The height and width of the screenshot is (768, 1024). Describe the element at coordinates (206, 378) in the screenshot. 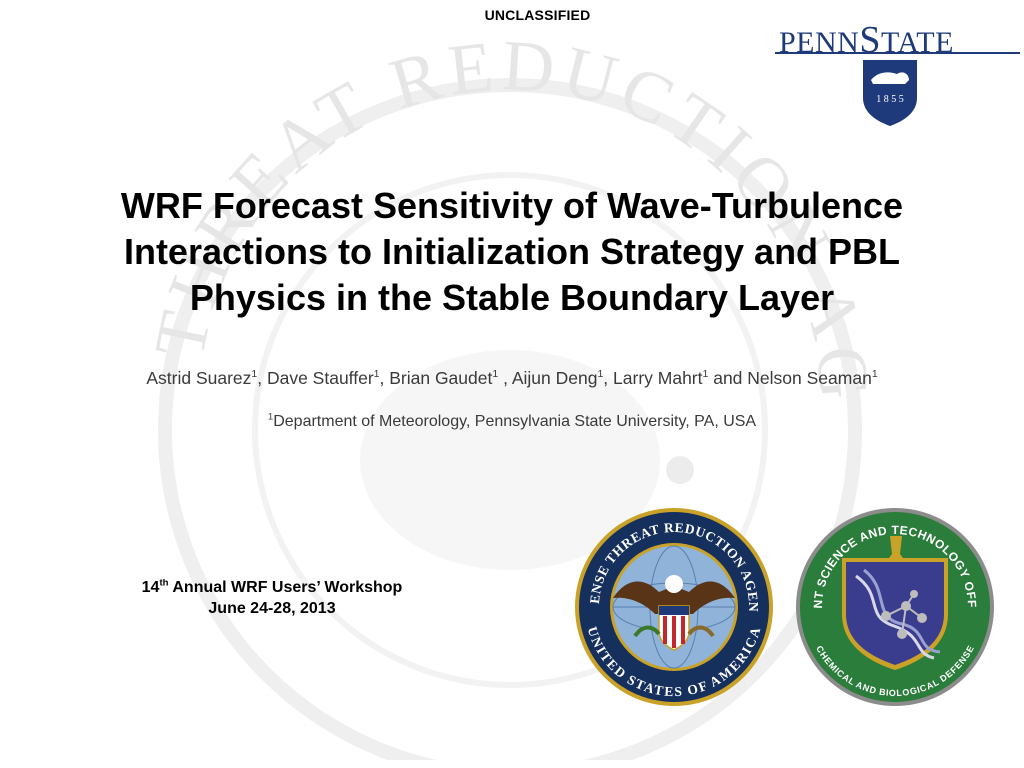

I see `author: Astrid Suarez1,` at that location.